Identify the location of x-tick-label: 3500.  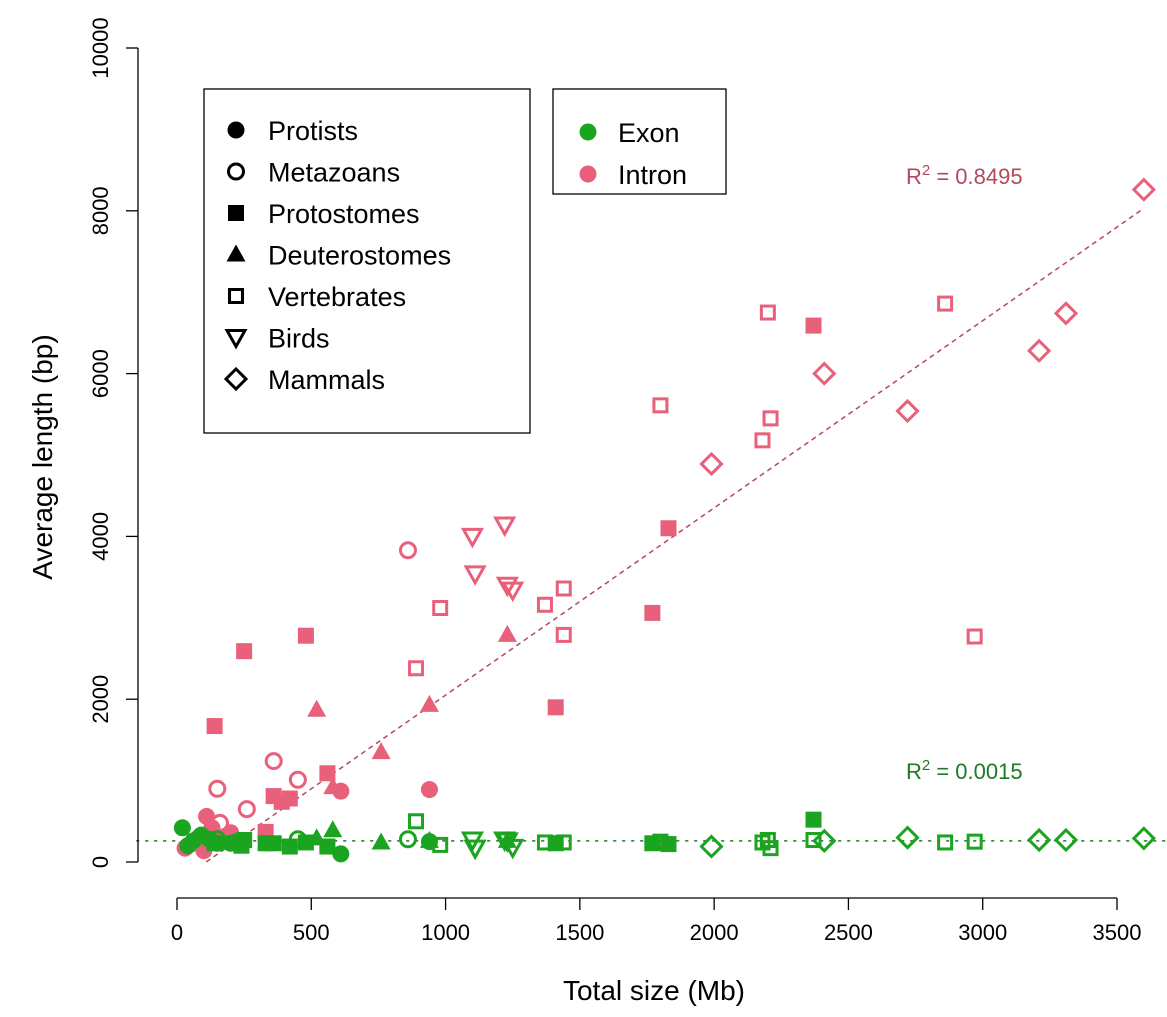
(1117, 932).